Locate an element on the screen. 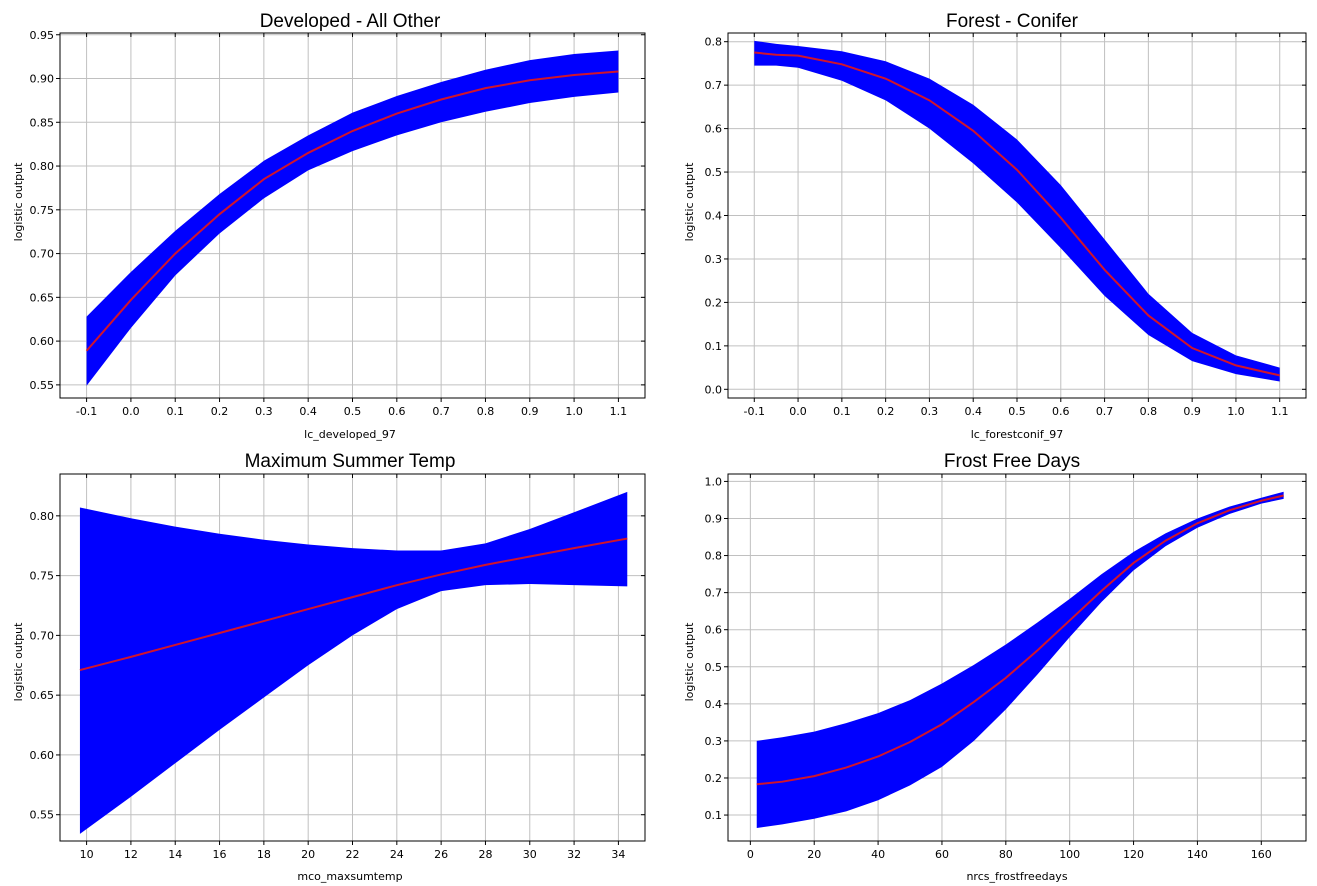 This screenshot has height=886, width=1317. y-tick-label: 0.6 is located at coordinates (714, 630).